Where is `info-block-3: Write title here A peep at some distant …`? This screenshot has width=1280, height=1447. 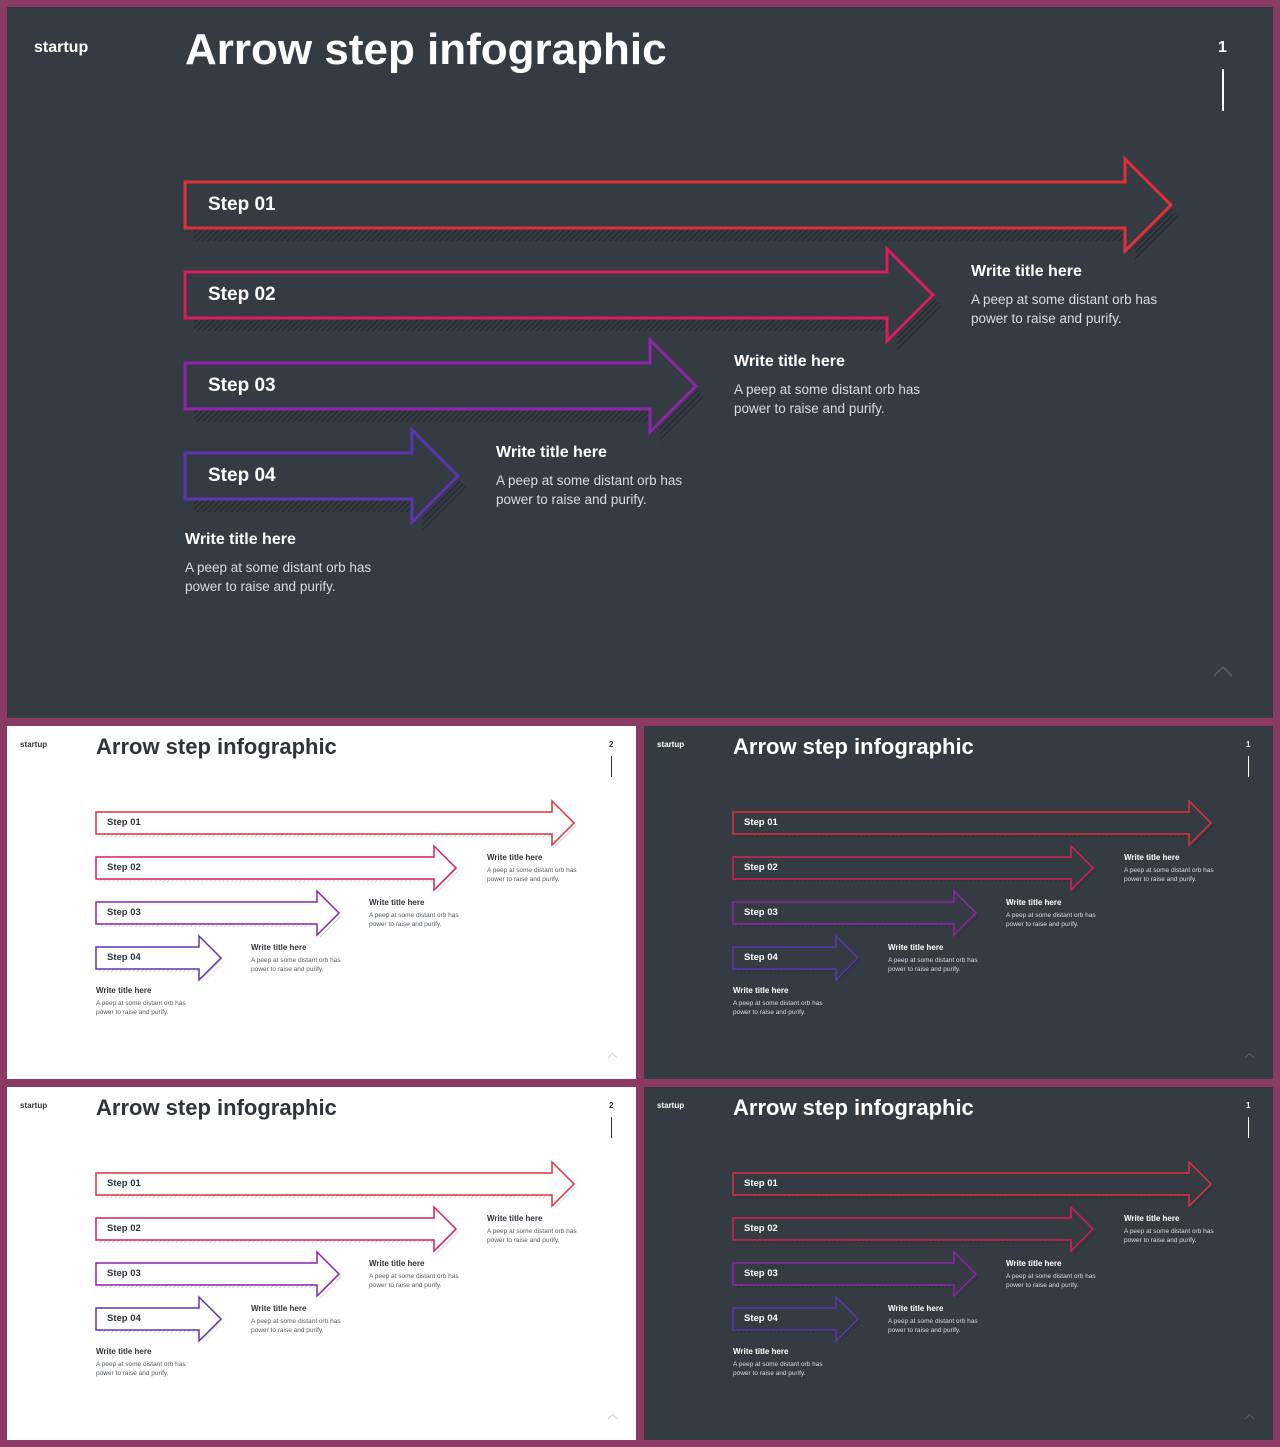 info-block-3: Write title here A peep at some distant … is located at coordinates (589, 475).